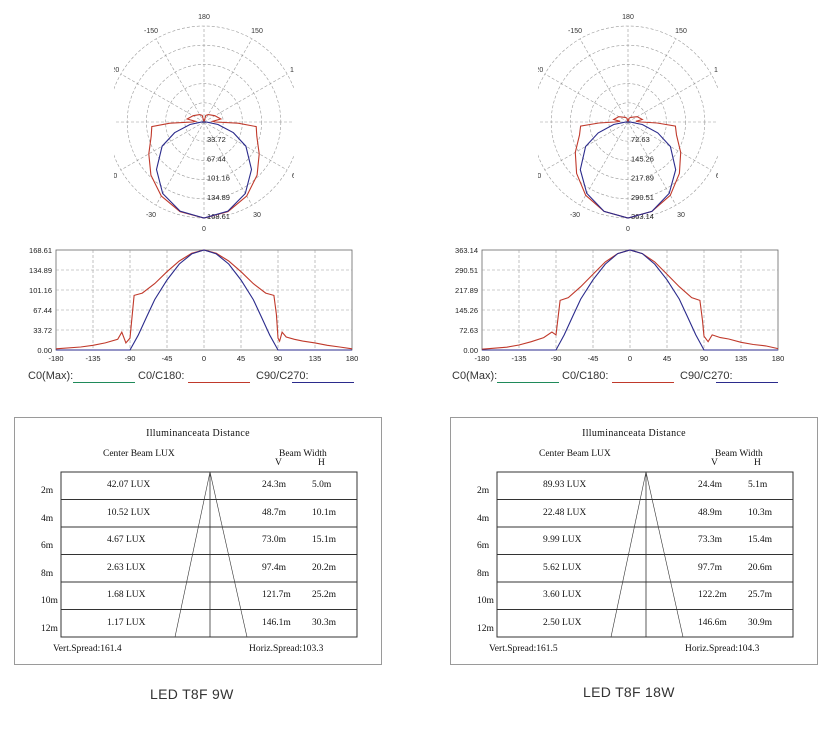 The width and height of the screenshot is (824, 729). What do you see at coordinates (565, 485) in the screenshot?
I see `row-center-lux: 89.93 LUX` at bounding box center [565, 485].